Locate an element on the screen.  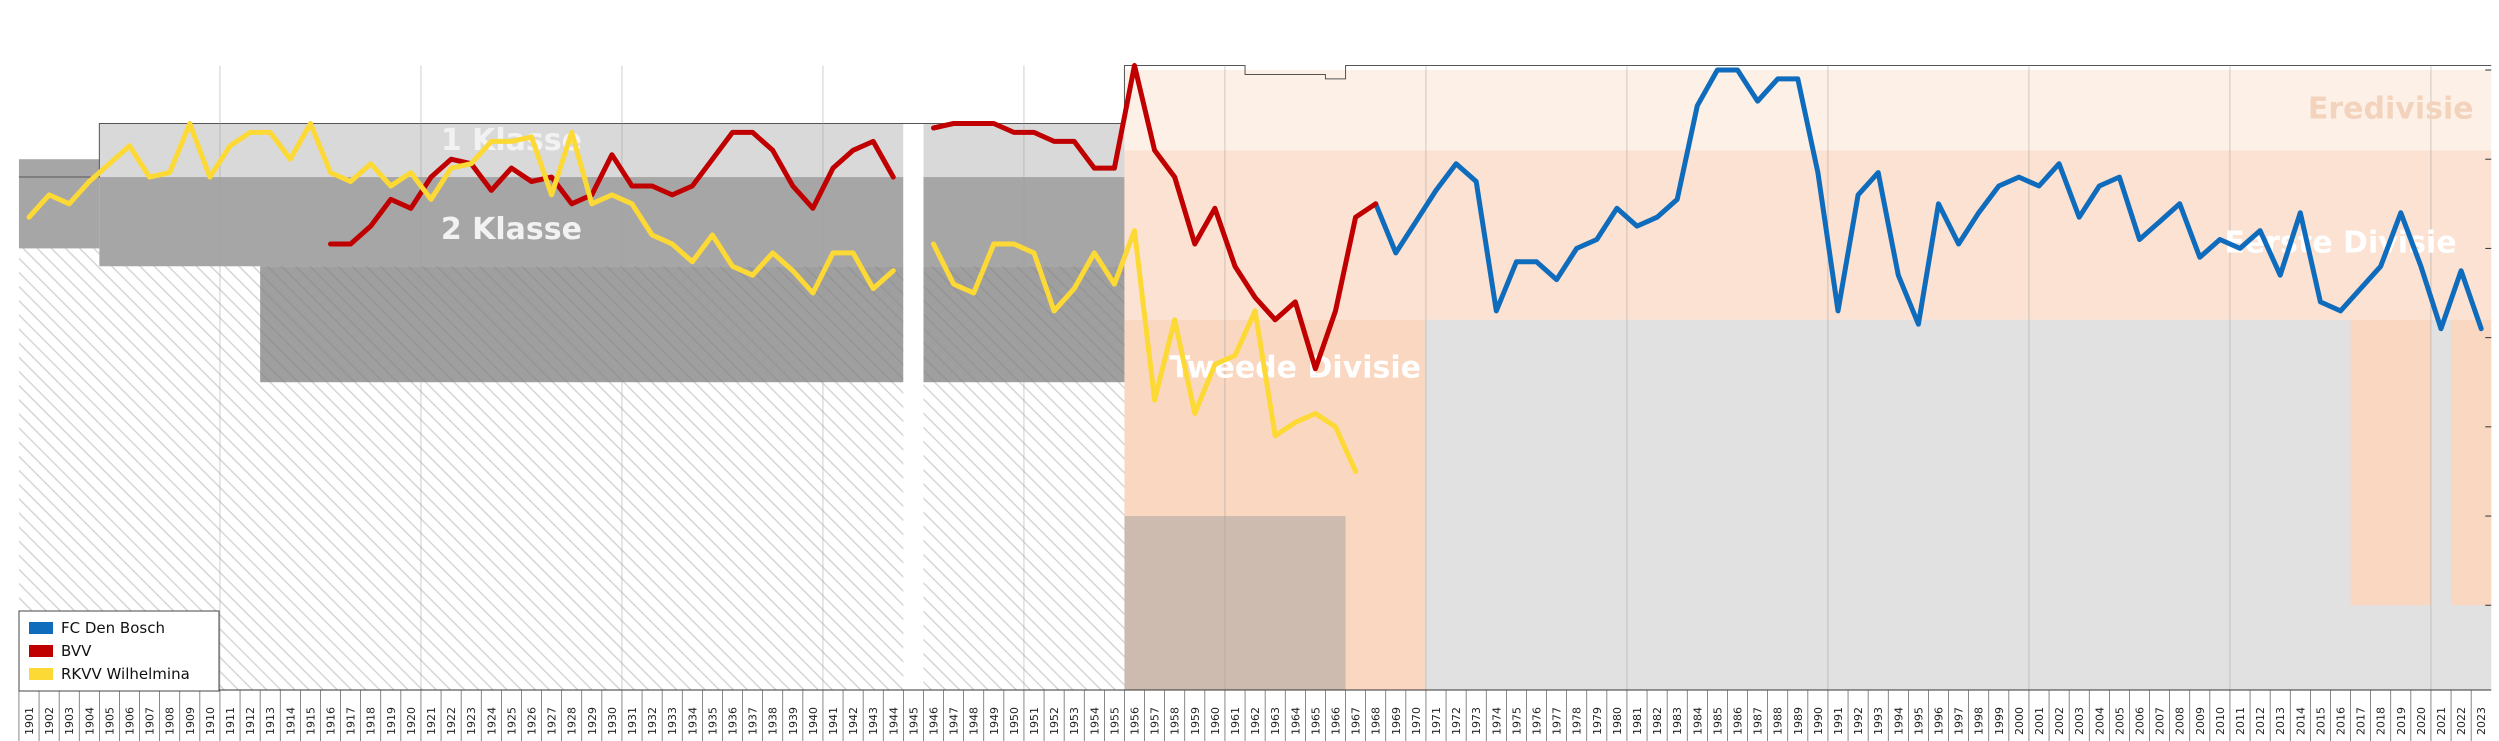
x-tick-label: 2019 is located at coordinates (2401, 721).